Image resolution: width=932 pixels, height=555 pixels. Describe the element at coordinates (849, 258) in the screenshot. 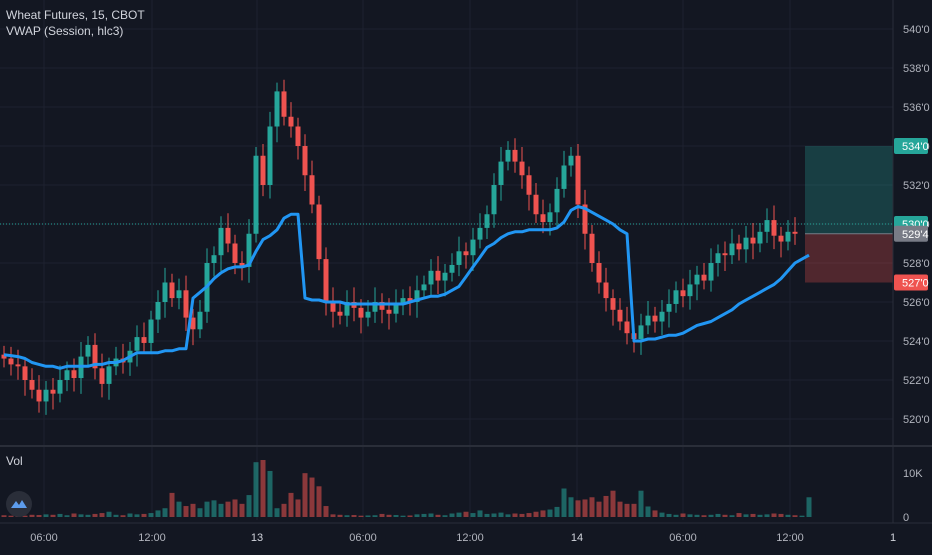

I see `loss-zone` at that location.